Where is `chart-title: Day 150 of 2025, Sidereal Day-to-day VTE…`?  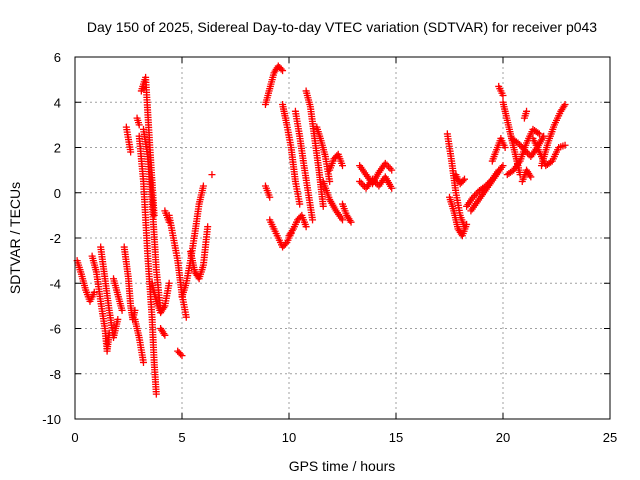
chart-title: Day 150 of 2025, Sidereal Day-to-day VTE… is located at coordinates (342, 27).